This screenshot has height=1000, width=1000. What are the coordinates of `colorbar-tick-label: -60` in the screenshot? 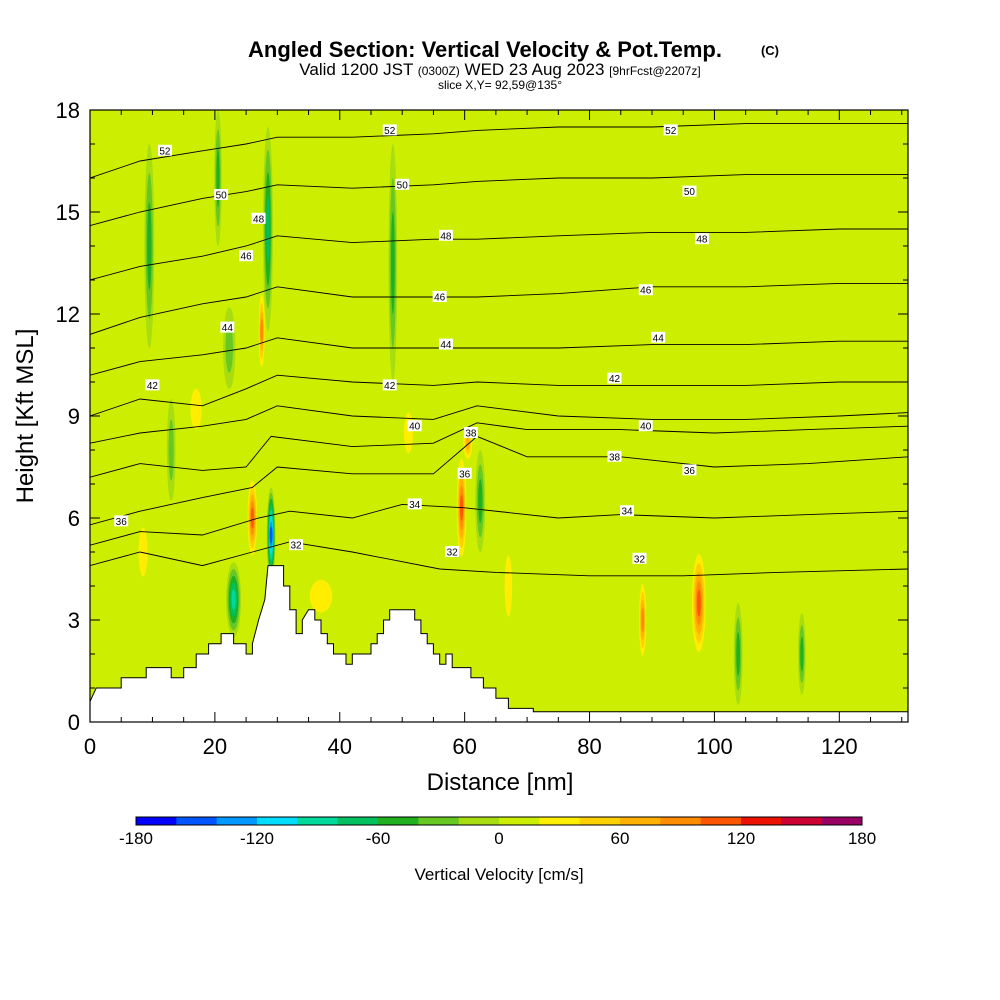 It's located at (378, 838).